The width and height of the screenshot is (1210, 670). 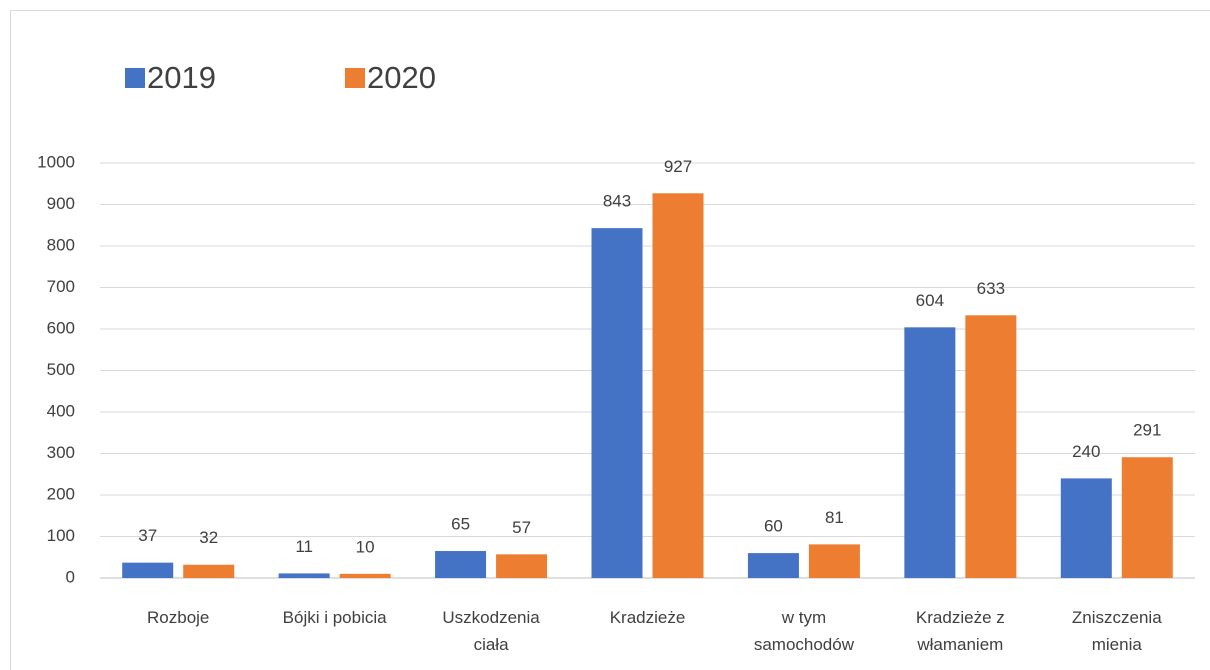 I want to click on y-tick-label: 800, so click(x=61, y=244).